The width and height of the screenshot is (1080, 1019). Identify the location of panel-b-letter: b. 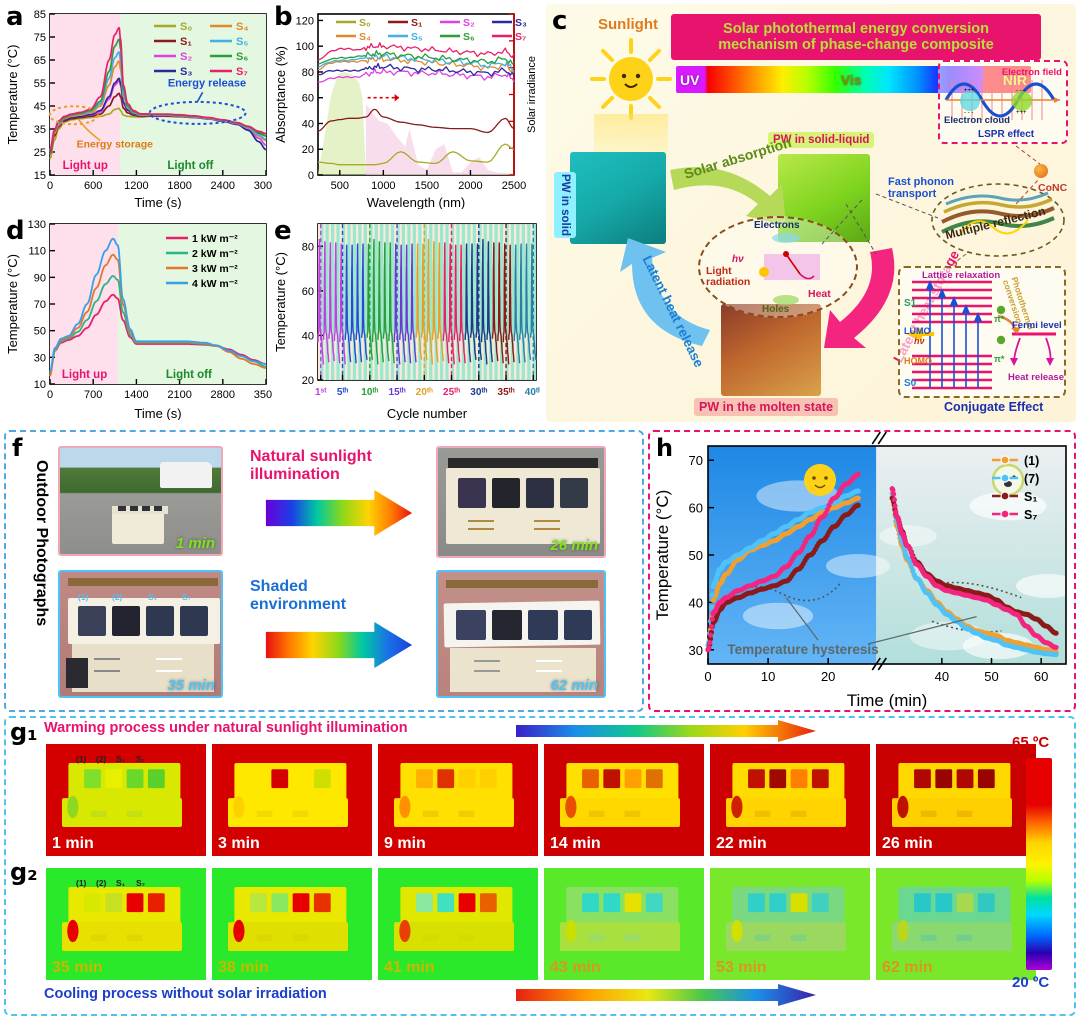
(283, 17).